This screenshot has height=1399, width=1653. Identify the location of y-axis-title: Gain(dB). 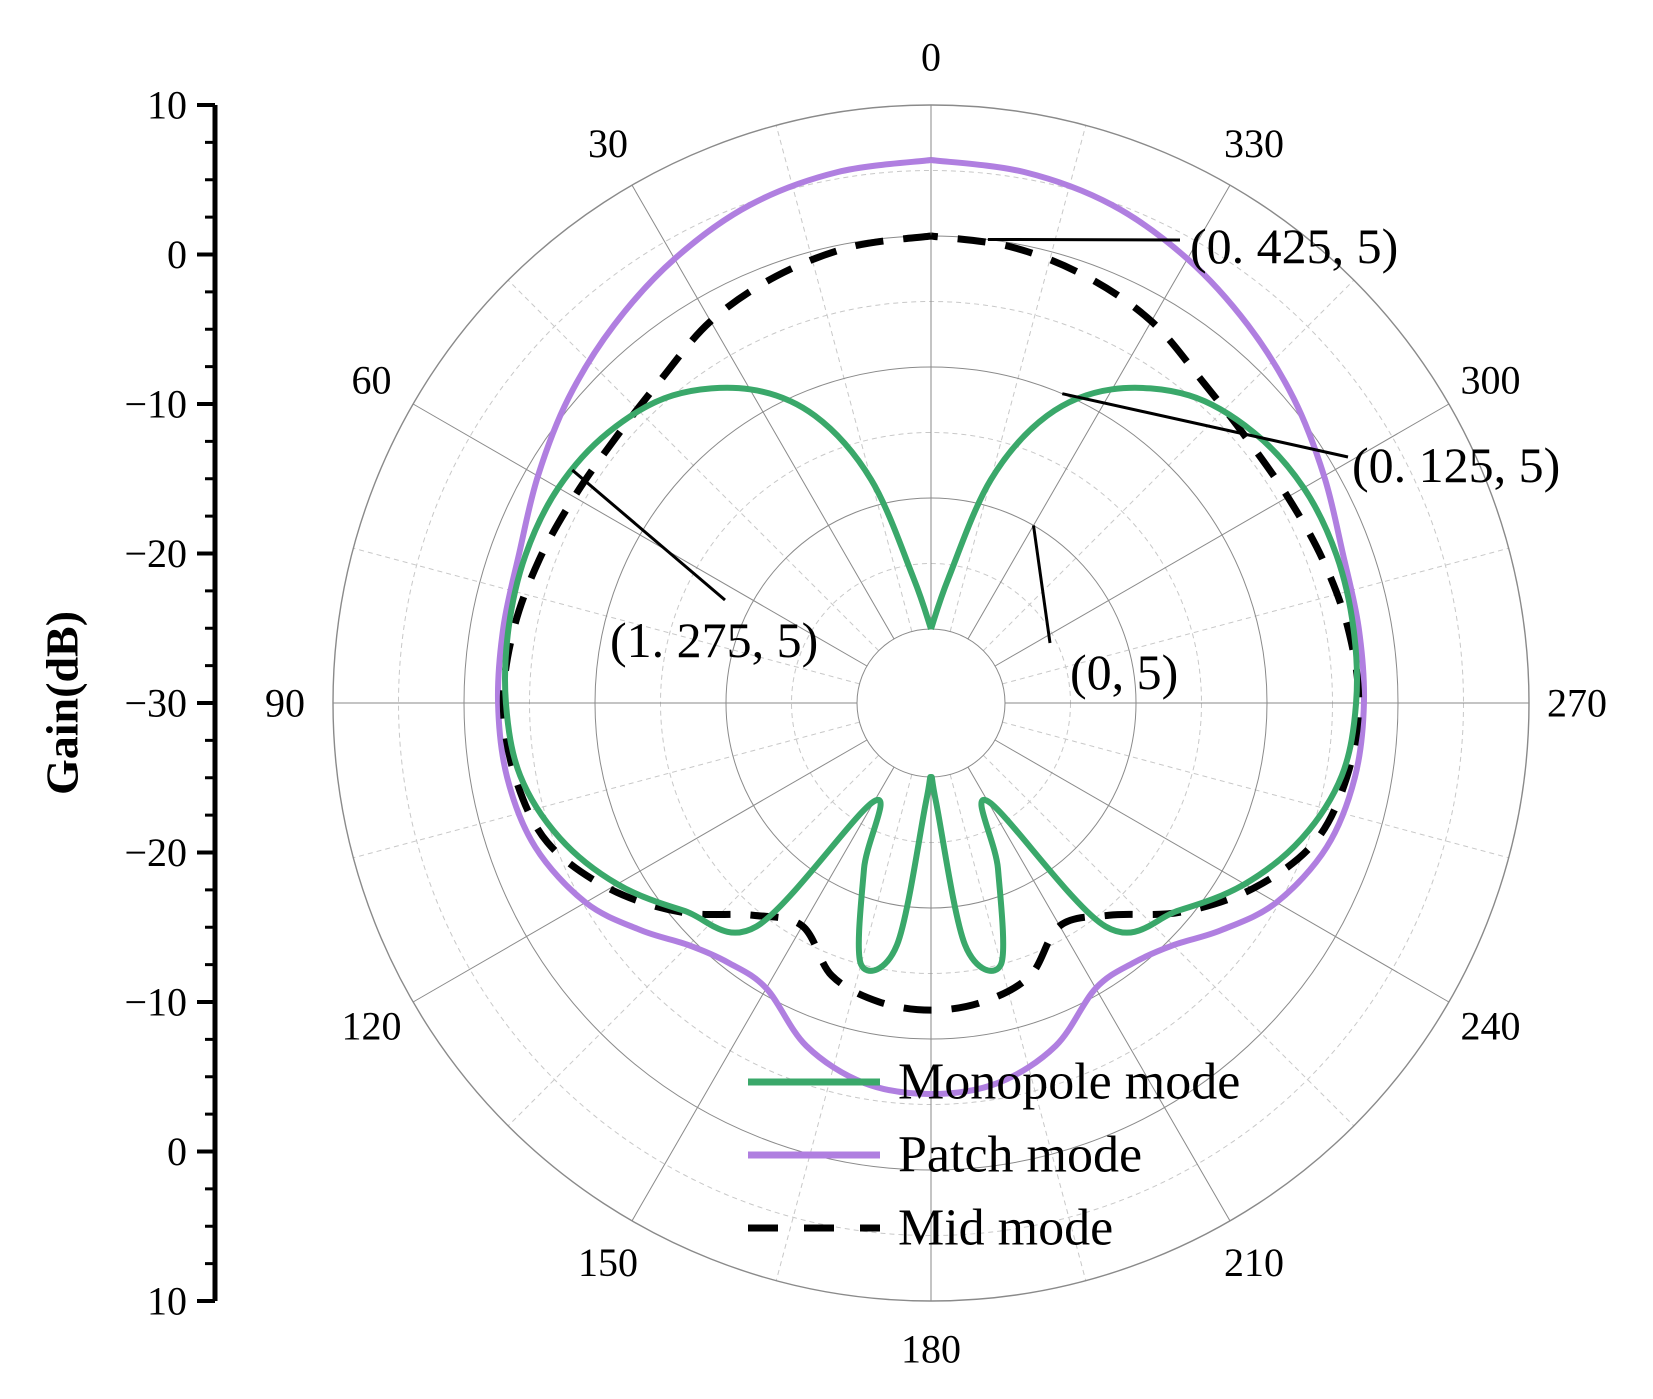
(62, 703).